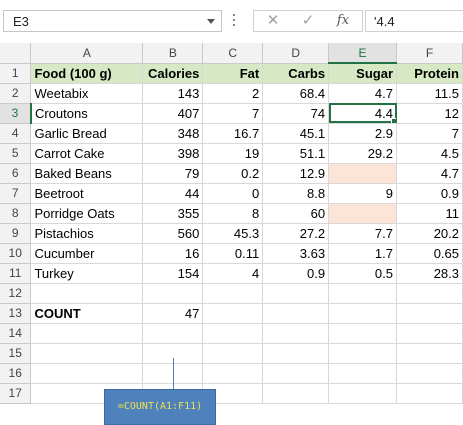 The height and width of the screenshot is (425, 463). I want to click on cell-a14, so click(87, 333).